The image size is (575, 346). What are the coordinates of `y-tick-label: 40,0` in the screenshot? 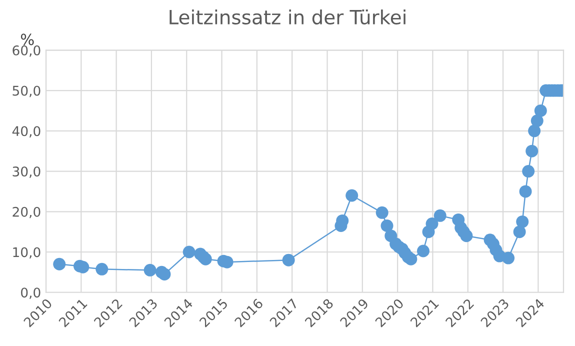 It's located at (26, 132).